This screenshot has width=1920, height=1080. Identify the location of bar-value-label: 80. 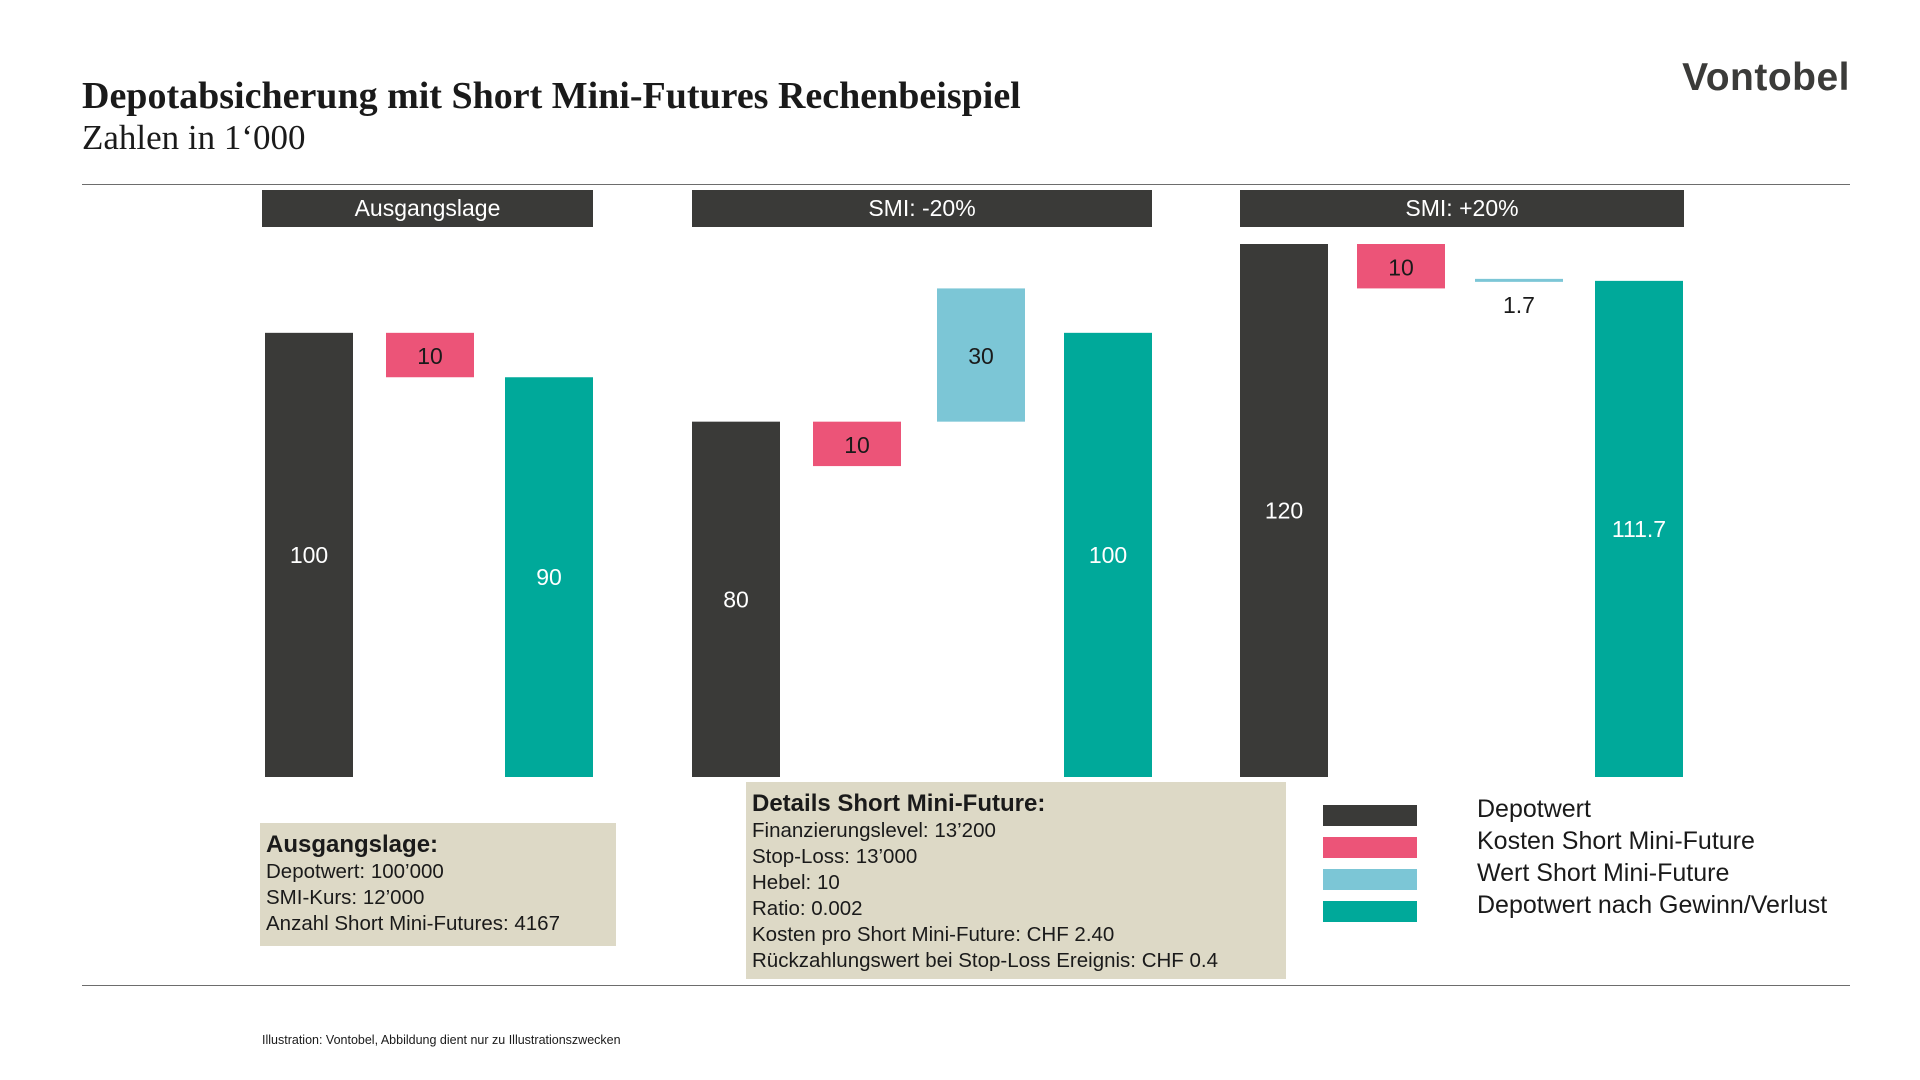
(736, 599).